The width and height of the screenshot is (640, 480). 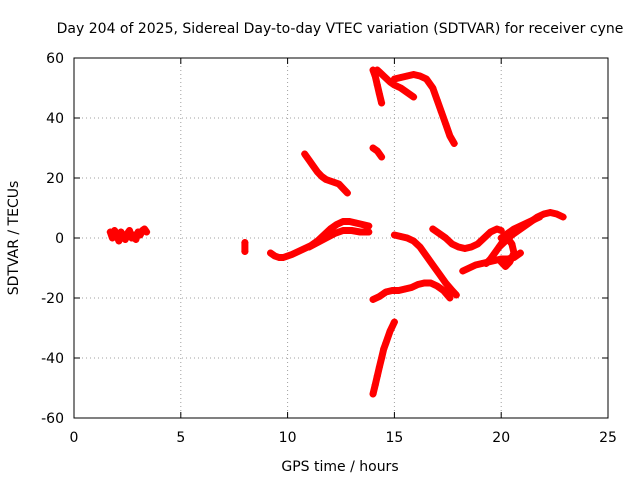 I want to click on series-arc-20h-22h, so click(x=520, y=227).